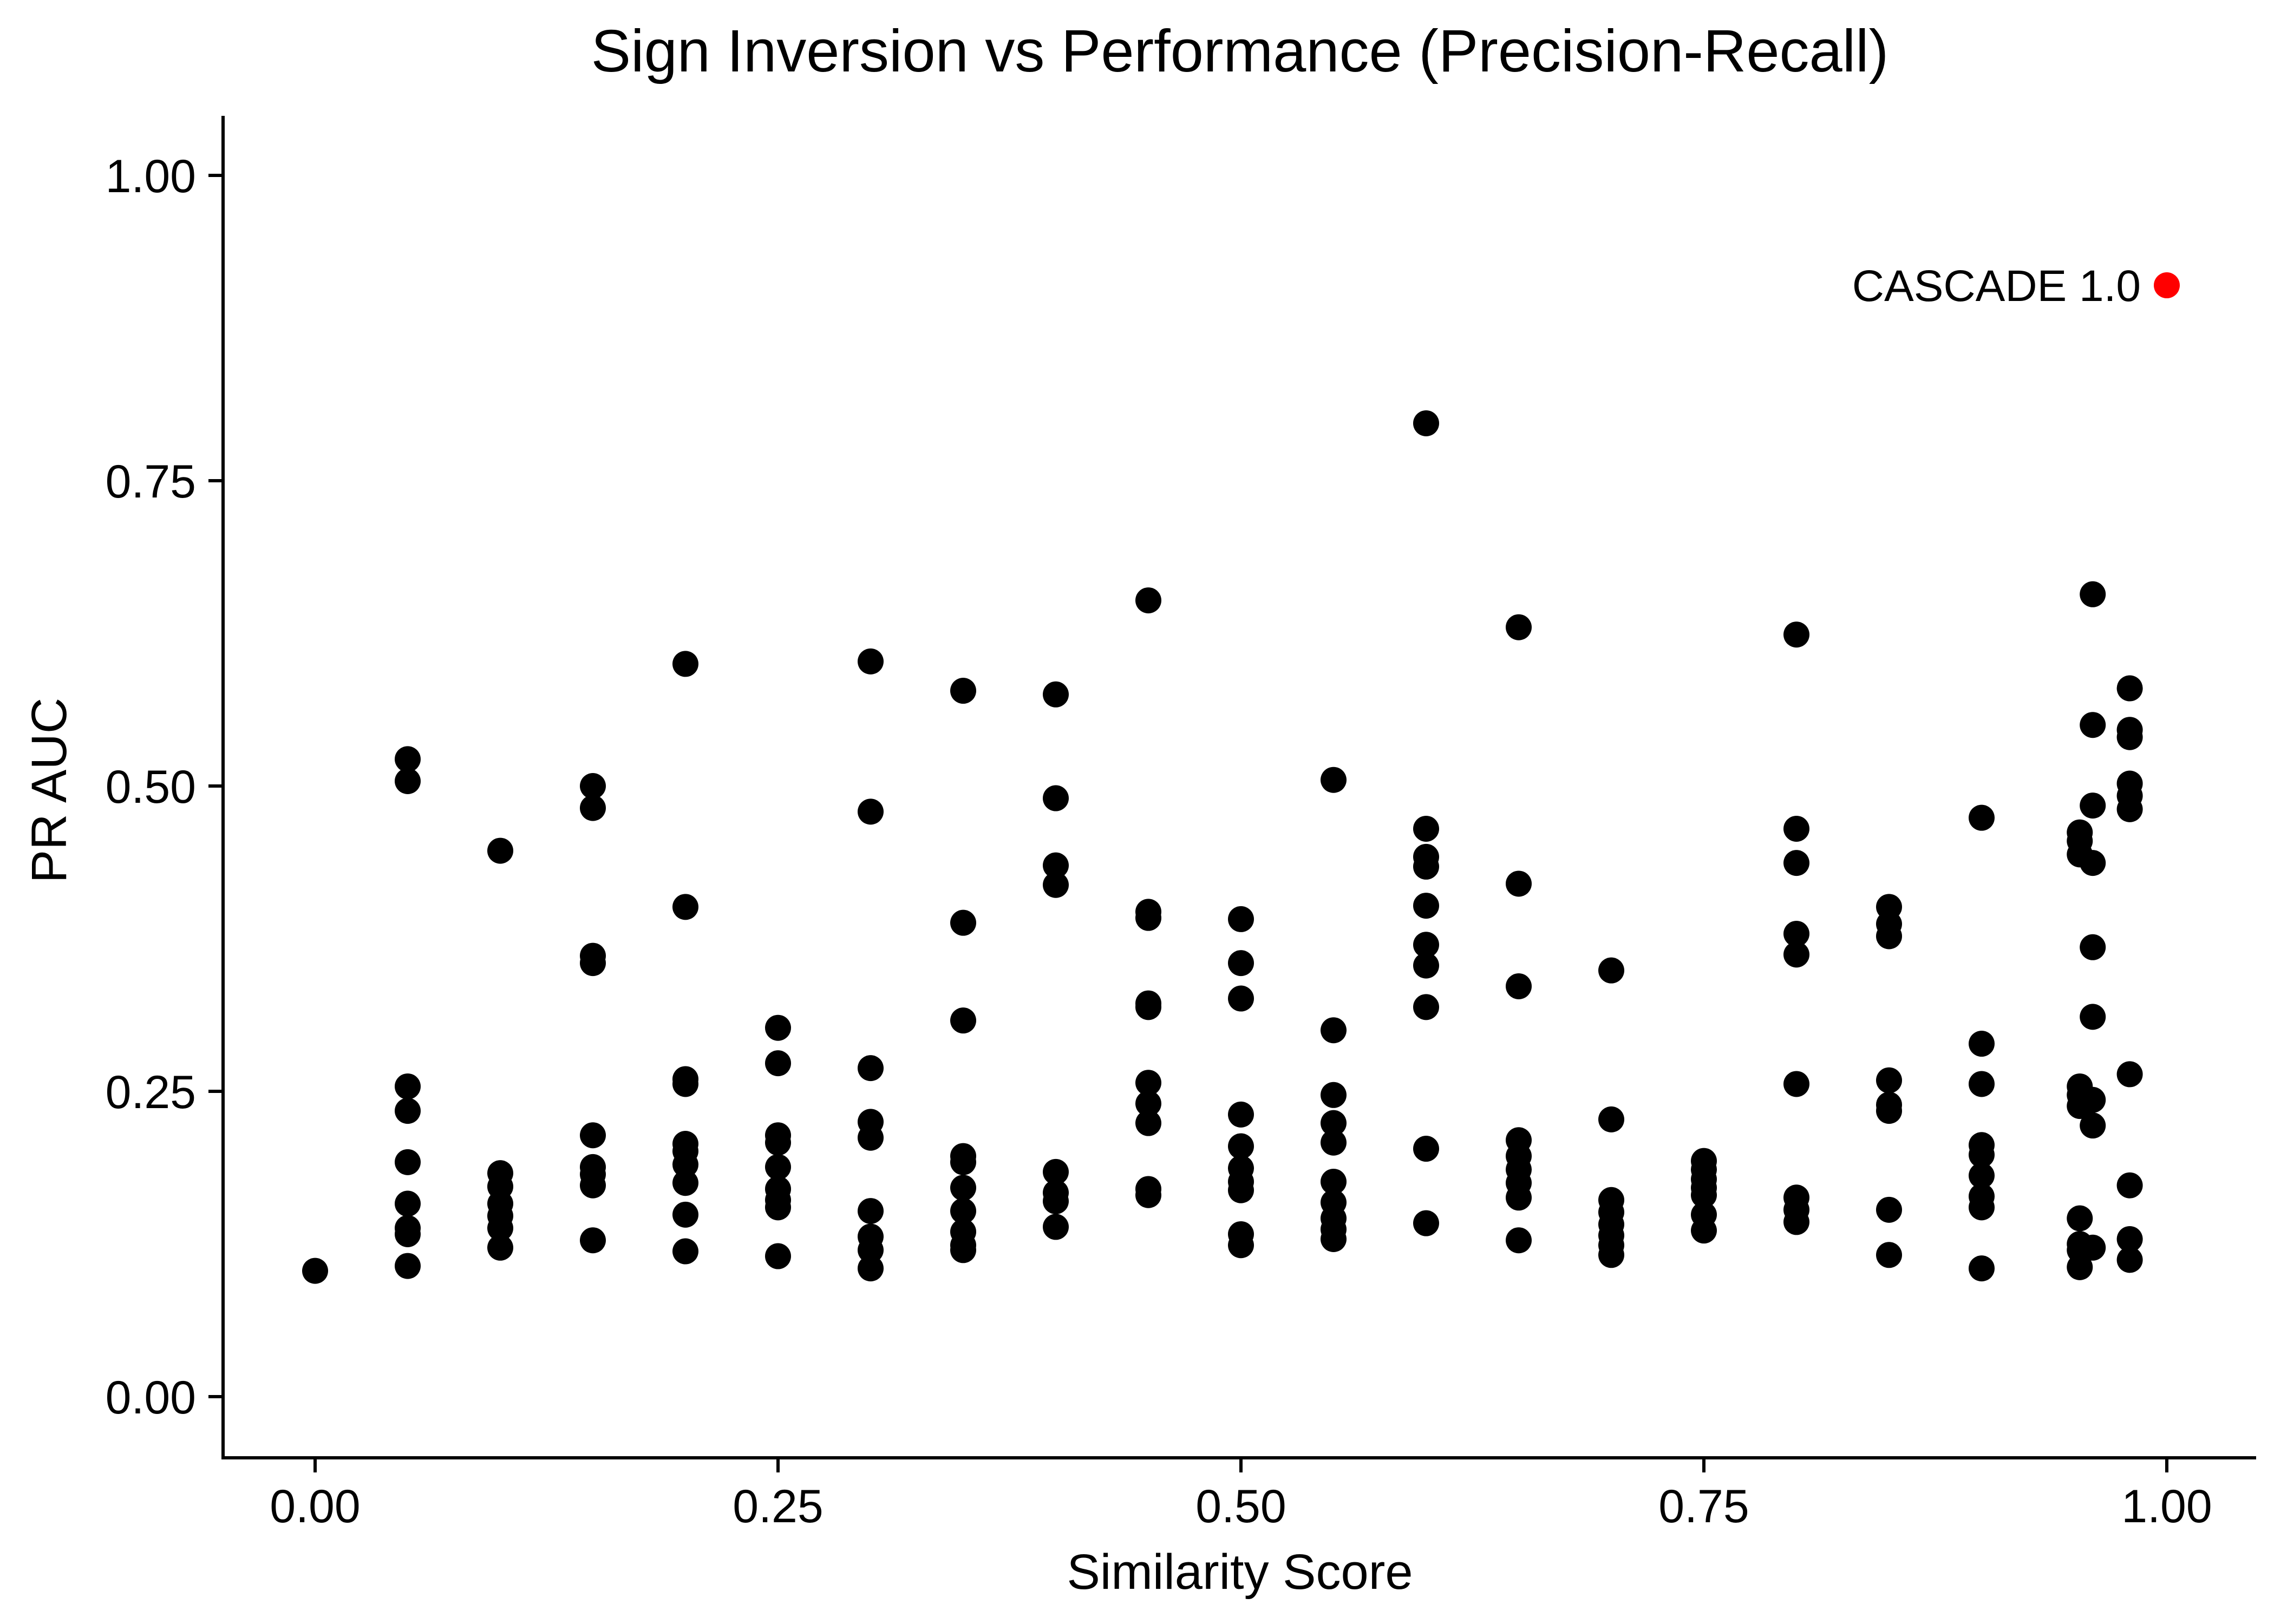 This screenshot has height=1624, width=2274. I want to click on x-ticks: 0.00 0.25 0.50 0.75 1.00, so click(1241, 1495).